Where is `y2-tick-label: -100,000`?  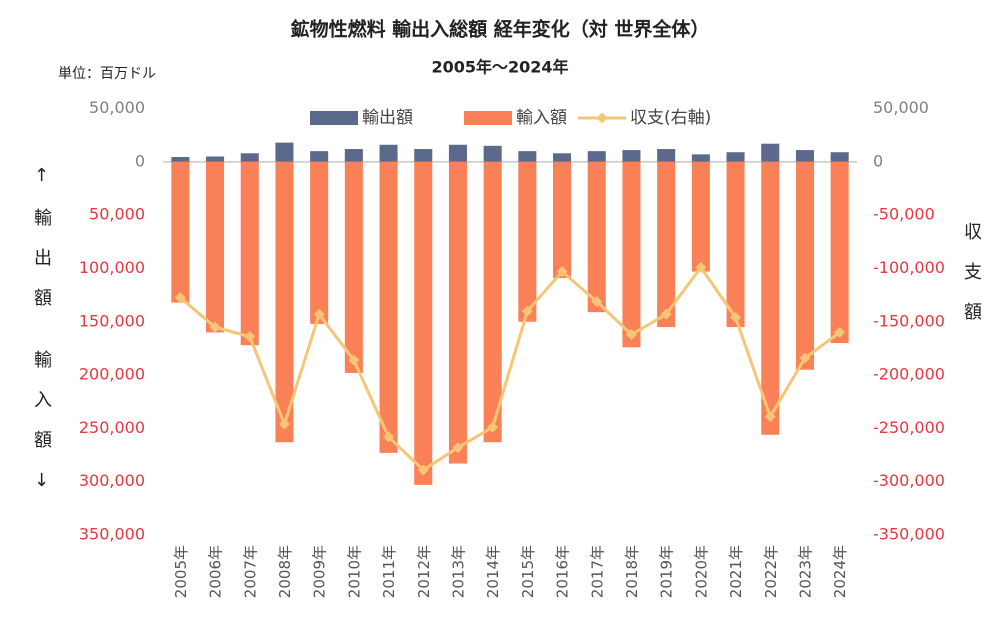 y2-tick-label: -100,000 is located at coordinates (909, 267).